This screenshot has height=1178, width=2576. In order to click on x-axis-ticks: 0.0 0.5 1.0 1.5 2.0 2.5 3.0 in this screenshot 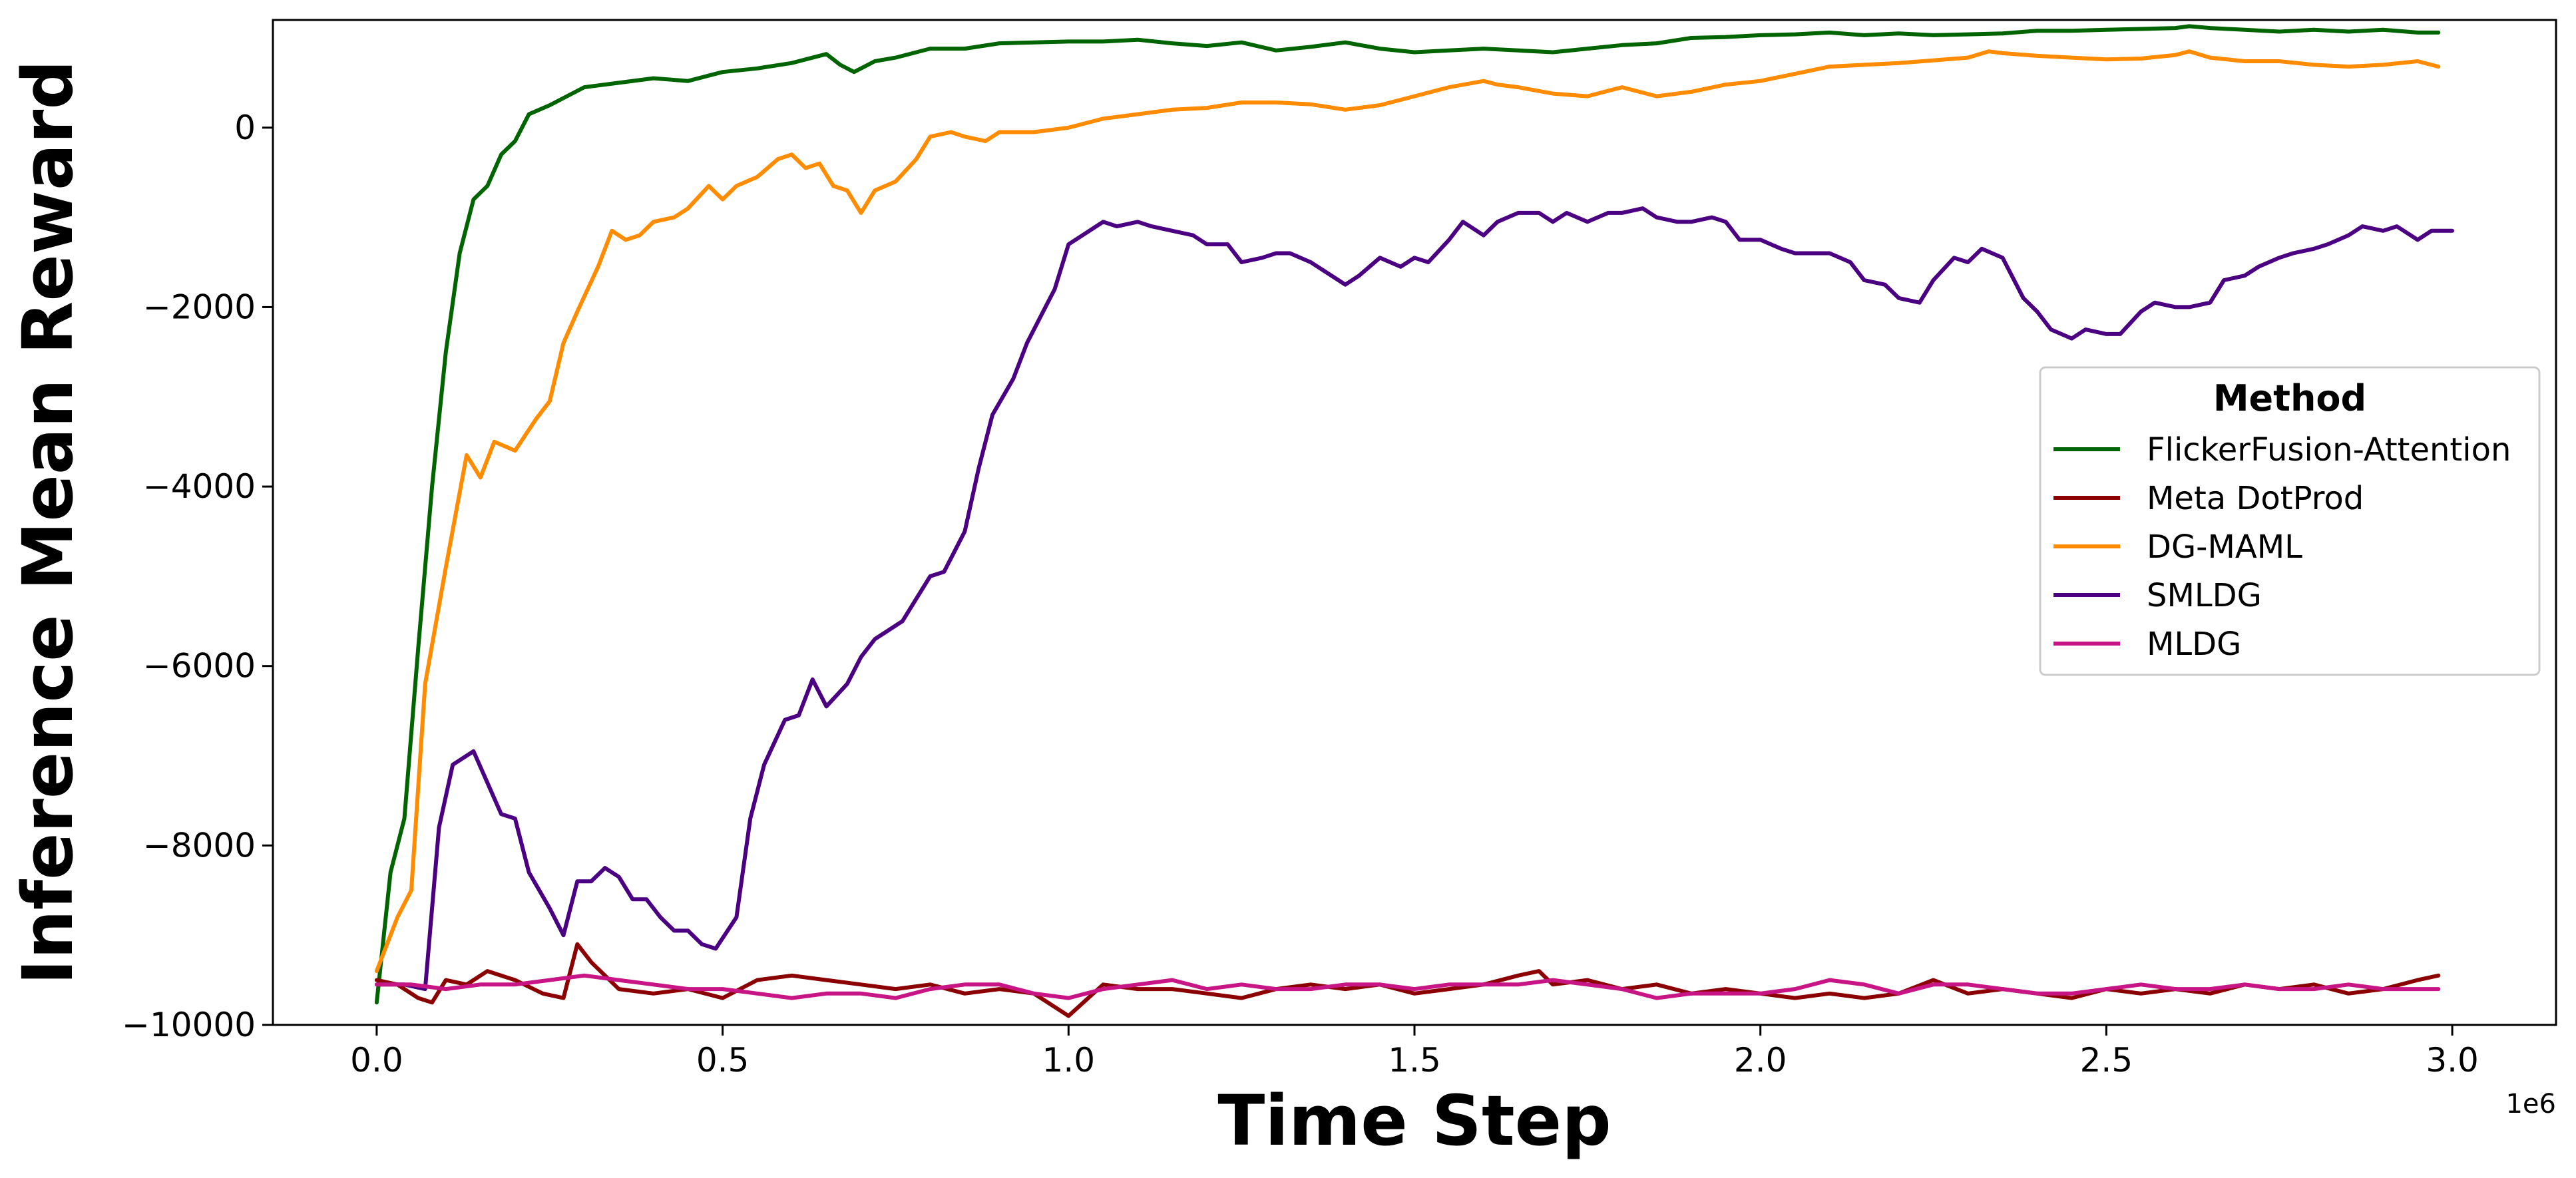, I will do `click(1414, 1052)`.